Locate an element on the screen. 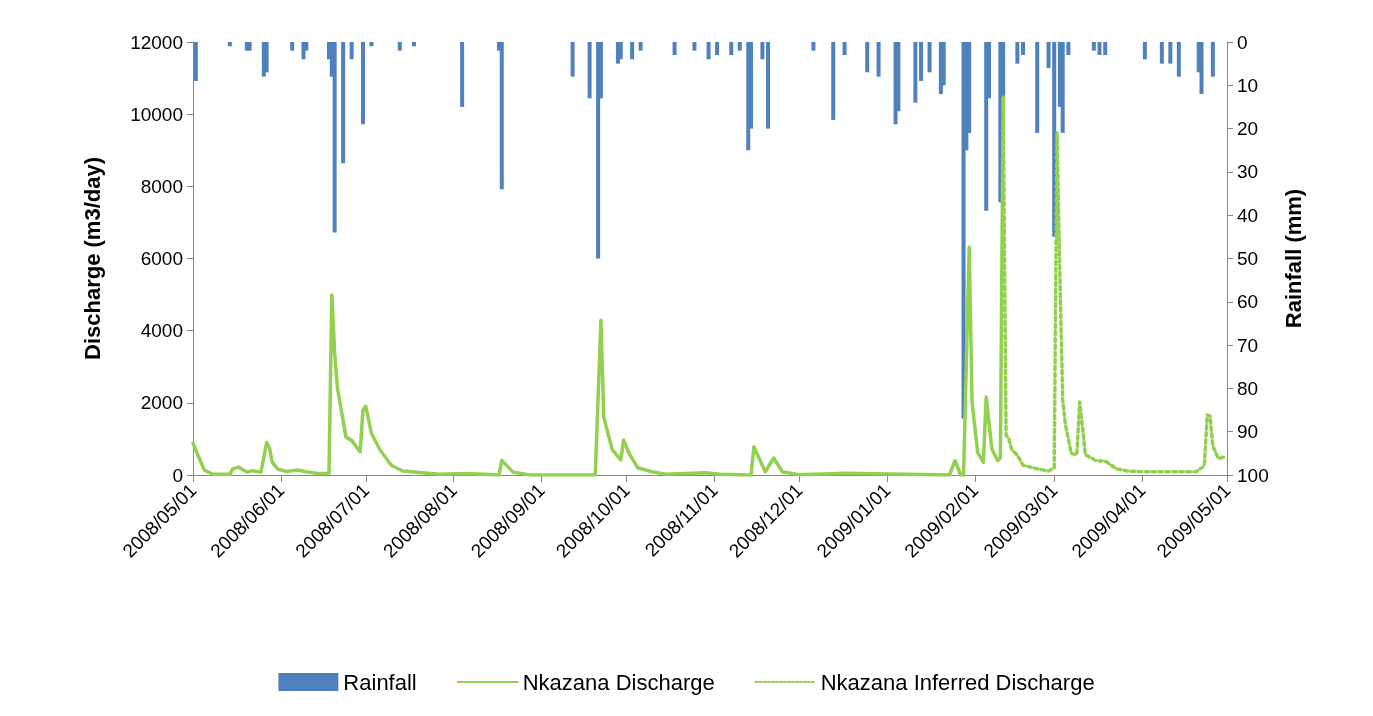 The height and width of the screenshot is (716, 1373). y-tick-label: 6000 is located at coordinates (161, 258).